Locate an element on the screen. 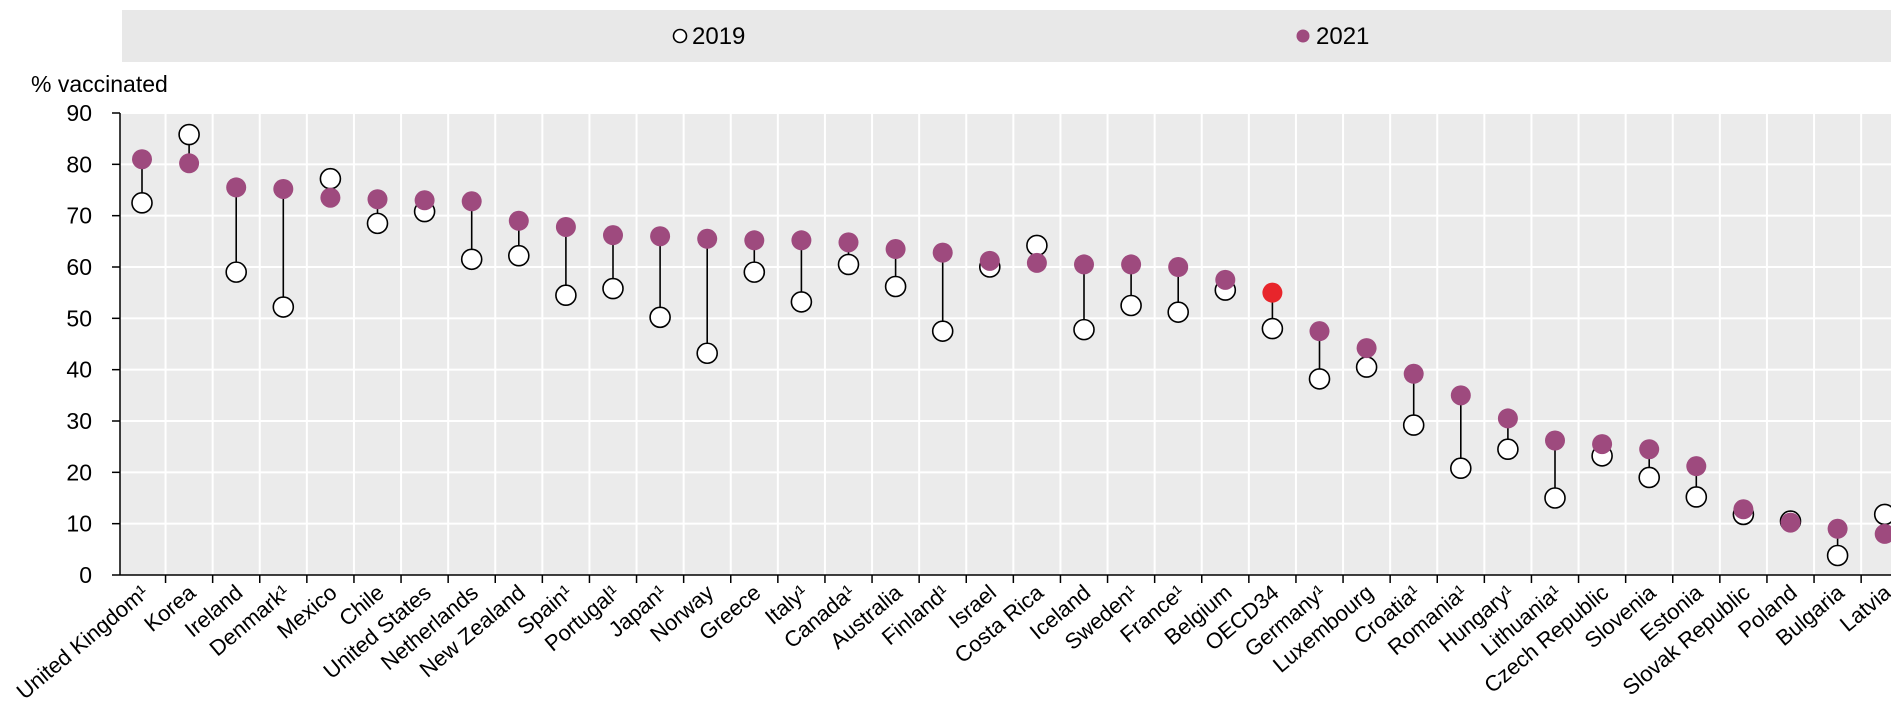 Image resolution: width=1891 pixels, height=723 pixels. y-tick-labels: 0 10 20 30 40 50 60 70 80 90 is located at coordinates (79, 344).